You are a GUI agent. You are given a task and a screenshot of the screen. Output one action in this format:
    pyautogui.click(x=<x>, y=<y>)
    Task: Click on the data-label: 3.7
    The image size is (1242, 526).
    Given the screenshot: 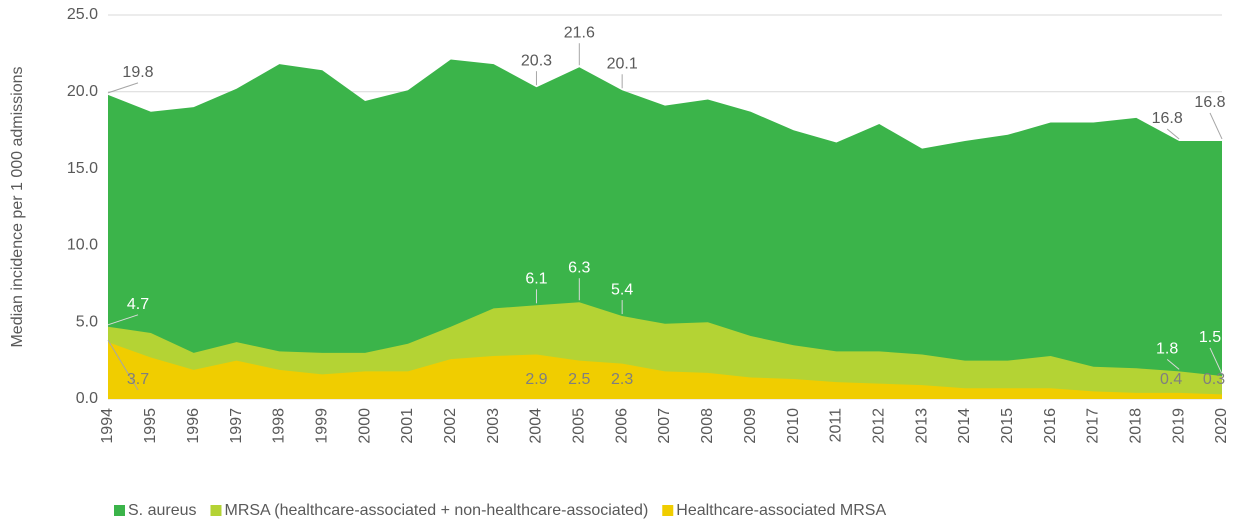 What is the action you would take?
    pyautogui.click(x=138, y=379)
    